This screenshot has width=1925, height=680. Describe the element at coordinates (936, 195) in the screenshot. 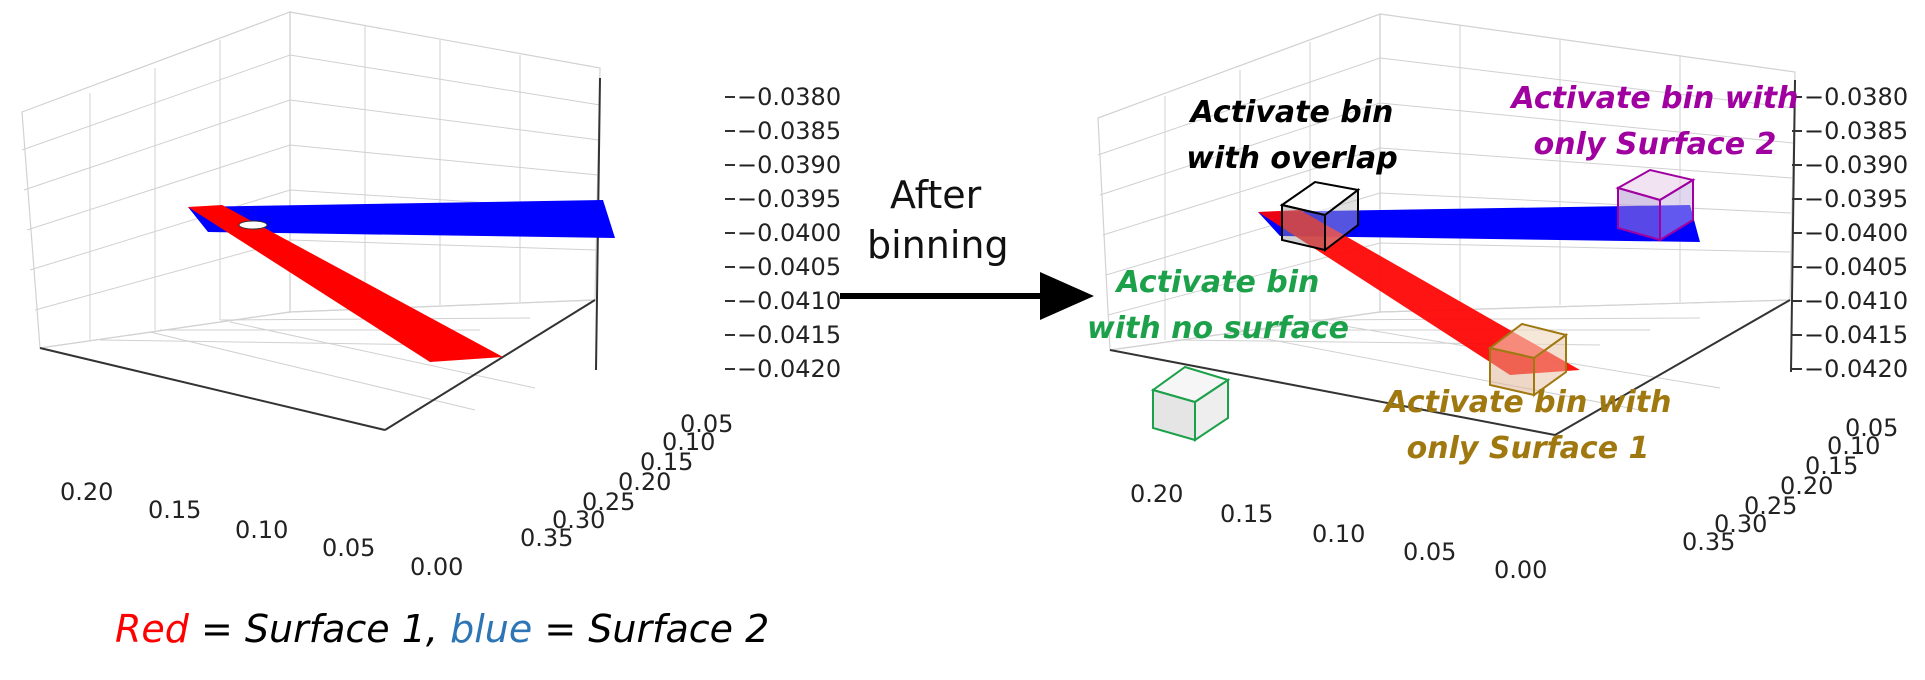

I see `arrow-label-line1: After` at that location.